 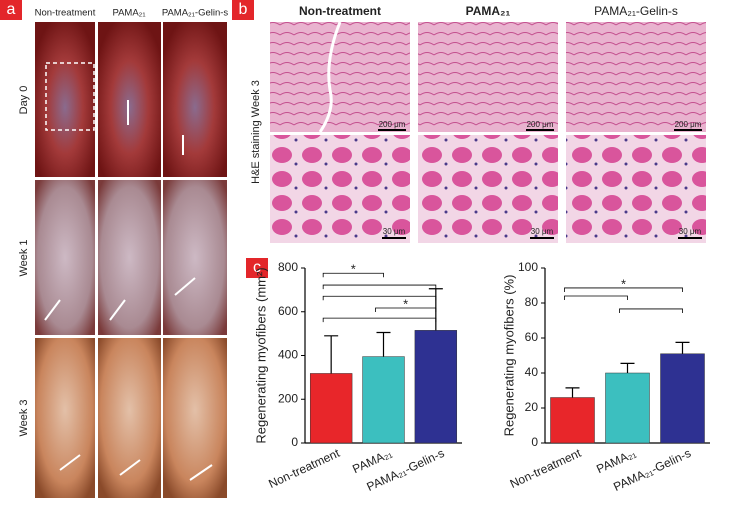 I want to click on y-tick-label: 600, so click(x=288, y=311).